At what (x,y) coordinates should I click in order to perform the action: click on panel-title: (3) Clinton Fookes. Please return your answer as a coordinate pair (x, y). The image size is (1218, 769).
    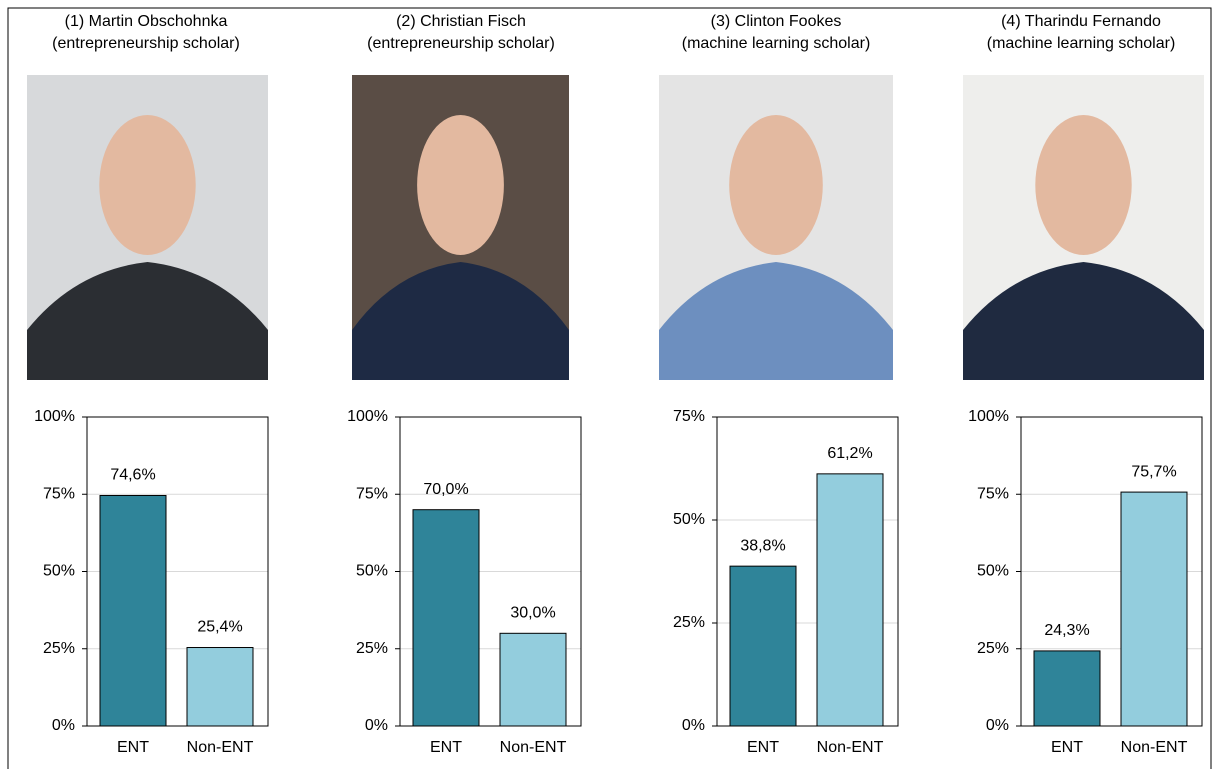
    Looking at the image, I should click on (776, 21).